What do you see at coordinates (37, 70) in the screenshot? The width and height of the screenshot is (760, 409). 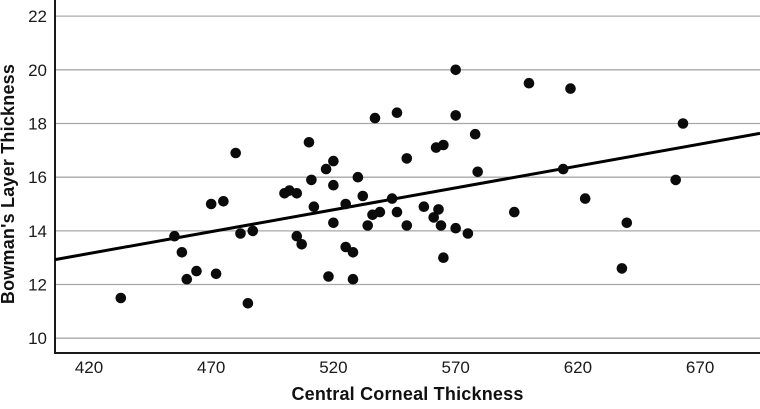 I see `y-tick-label: 20` at bounding box center [37, 70].